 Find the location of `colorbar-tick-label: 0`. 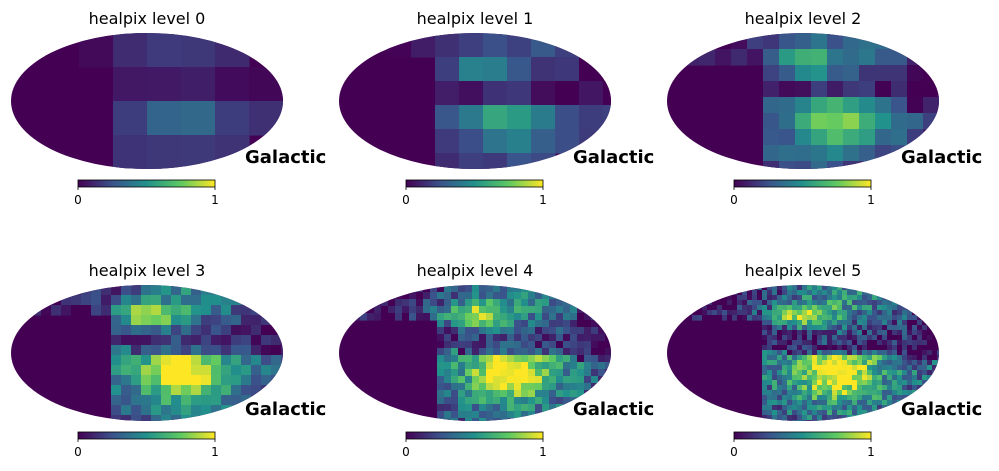

colorbar-tick-label: 0 is located at coordinates (734, 200).